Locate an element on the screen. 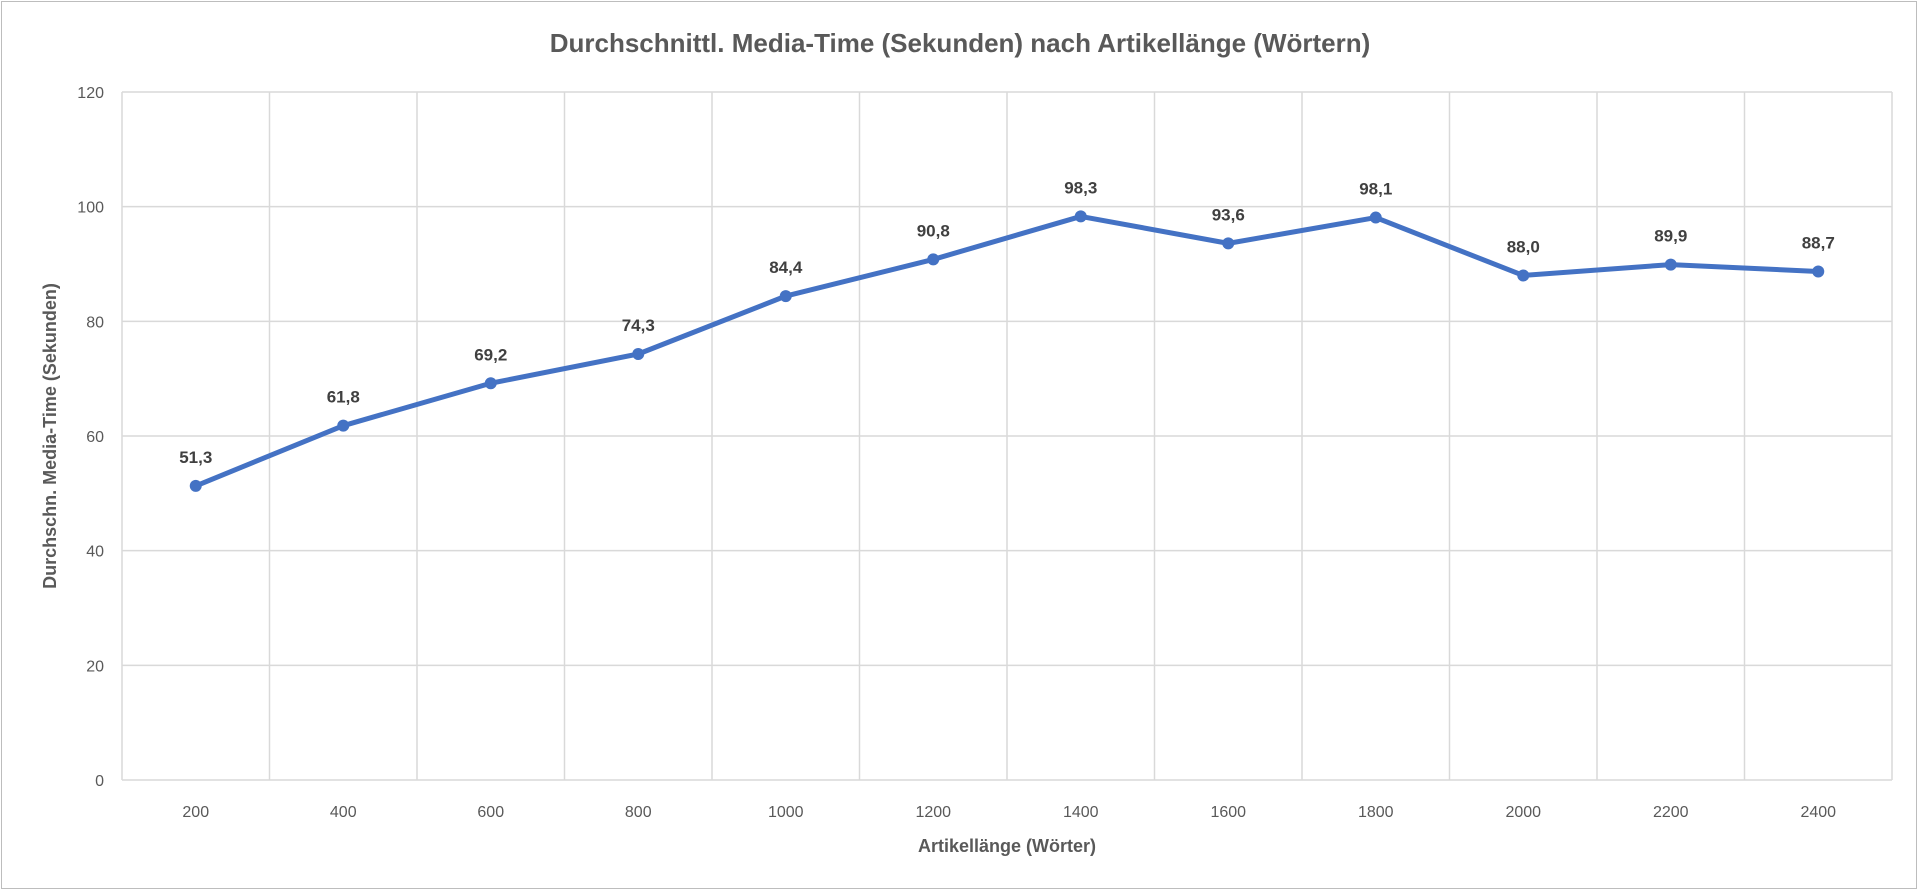 Image resolution: width=1920 pixels, height=892 pixels. data-label: 93,6 is located at coordinates (1228, 214).